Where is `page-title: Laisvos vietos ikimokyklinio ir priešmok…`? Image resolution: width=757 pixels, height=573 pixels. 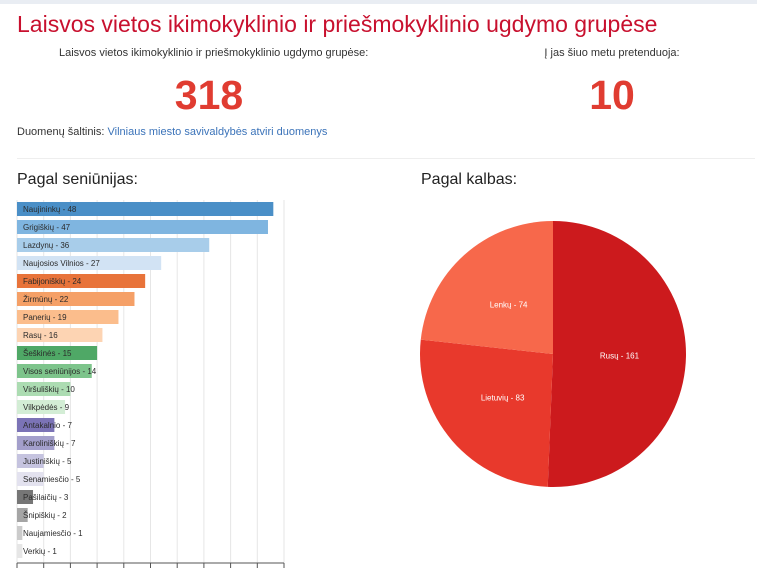 page-title: Laisvos vietos ikimokyklinio ir priešmok… is located at coordinates (337, 24).